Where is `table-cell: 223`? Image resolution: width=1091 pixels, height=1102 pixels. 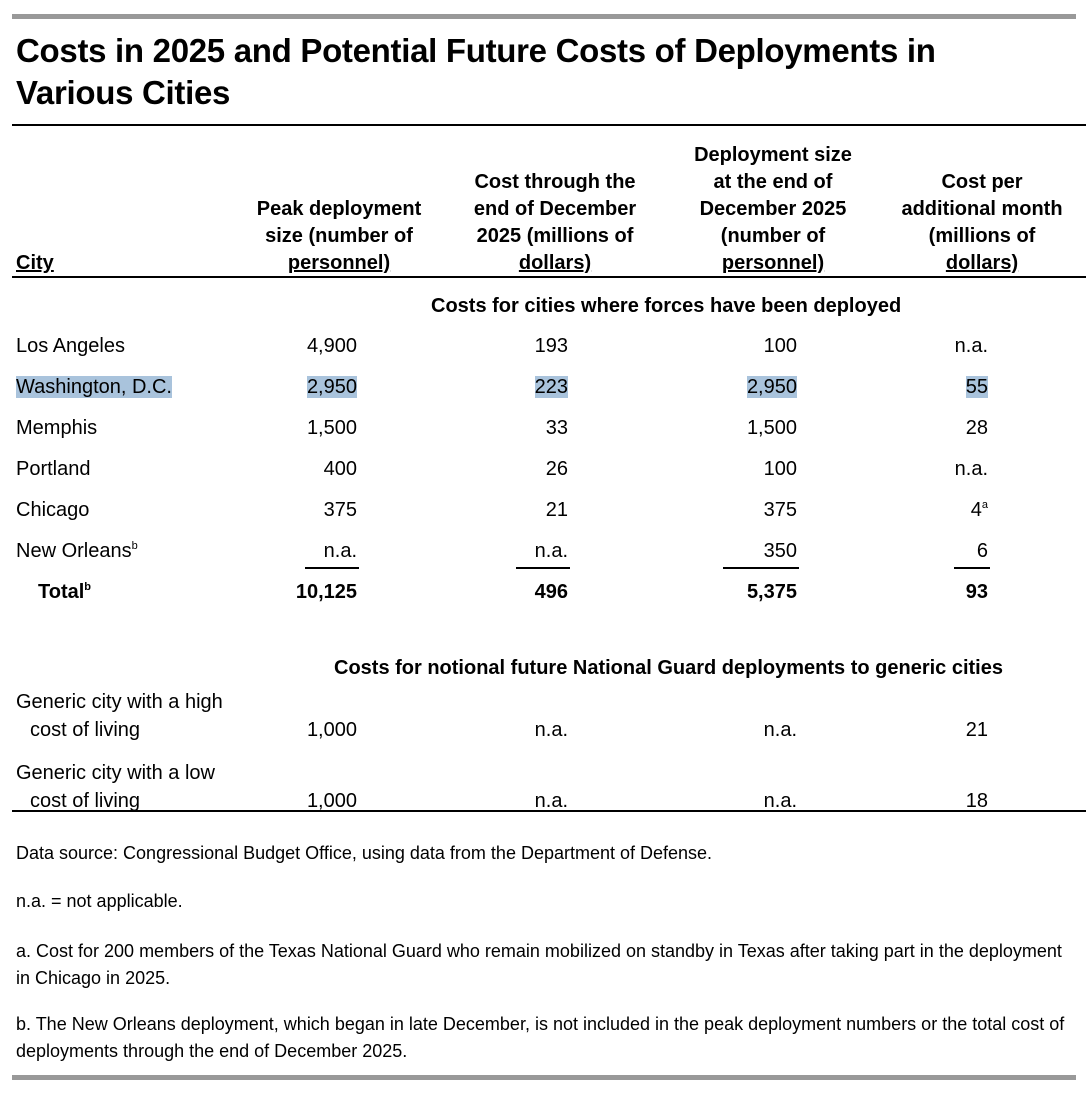
table-cell: 223 is located at coordinates (551, 387).